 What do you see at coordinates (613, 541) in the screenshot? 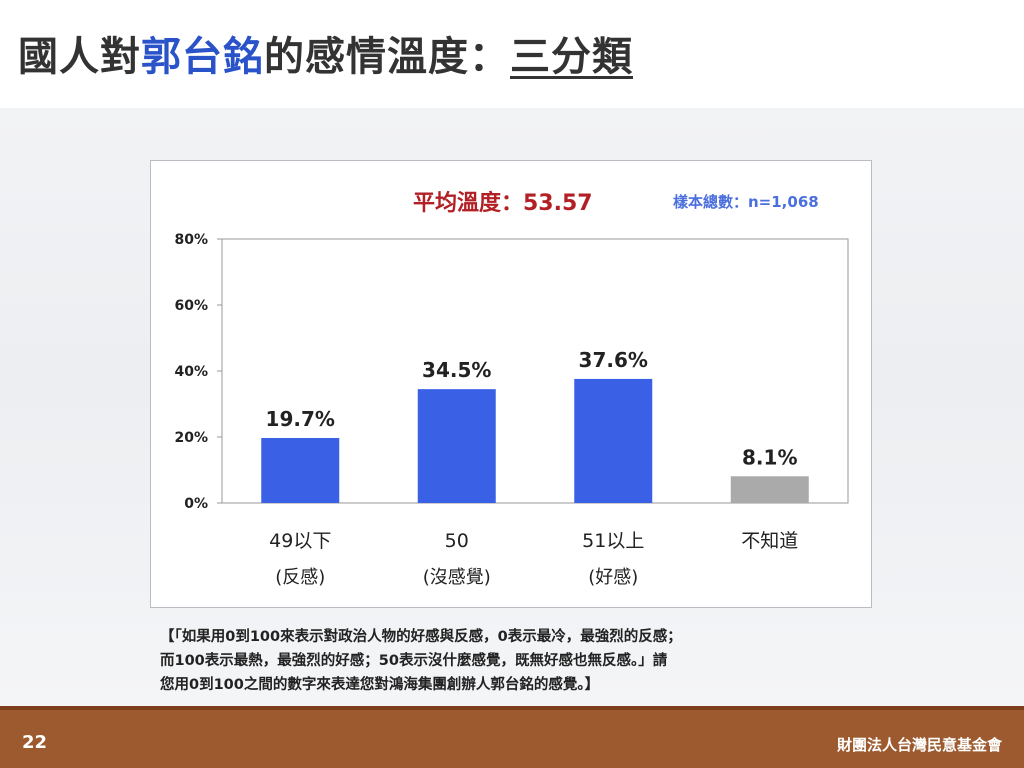
I see `x-category-label: 51以上` at bounding box center [613, 541].